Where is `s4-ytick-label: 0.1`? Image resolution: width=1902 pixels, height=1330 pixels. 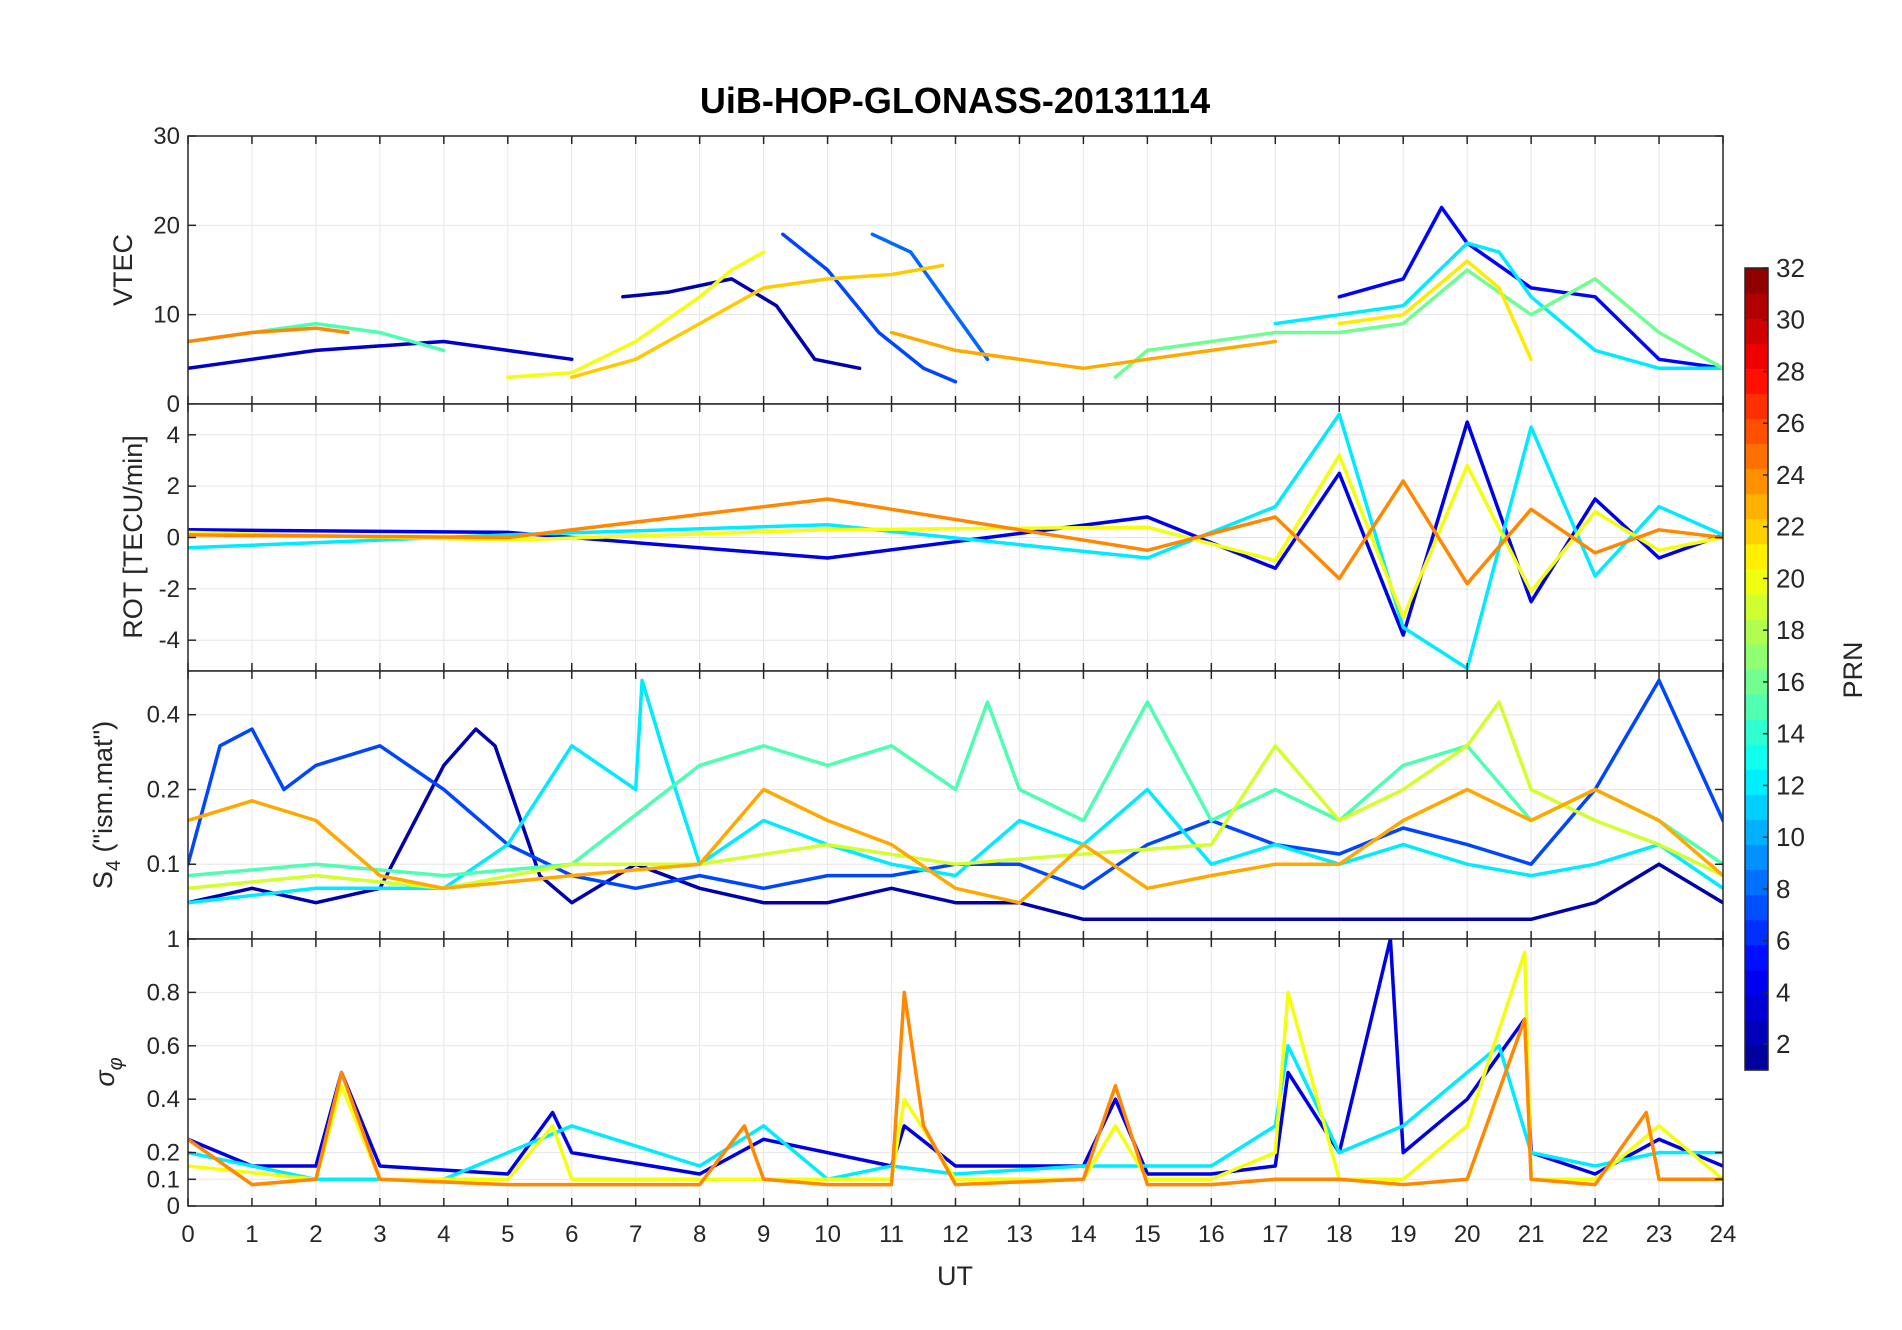
s4-ytick-label: 0.1 is located at coordinates (163, 864).